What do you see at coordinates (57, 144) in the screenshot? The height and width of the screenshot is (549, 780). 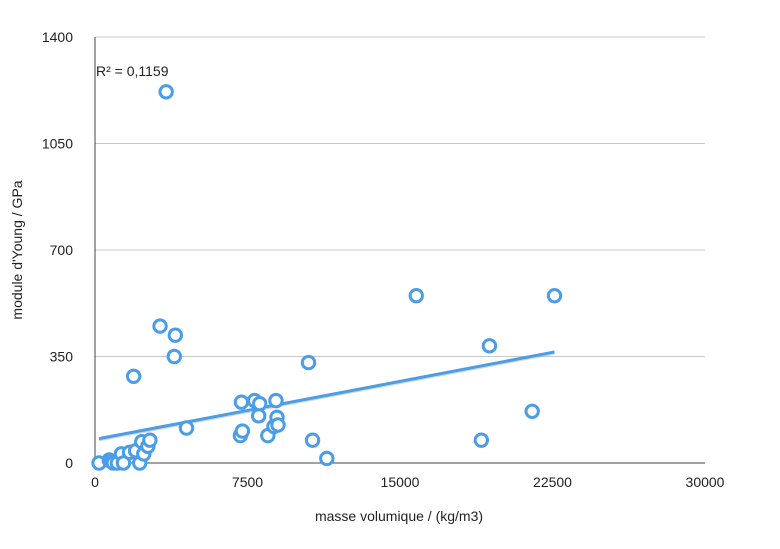 I see `y-tick-label: 1050` at bounding box center [57, 144].